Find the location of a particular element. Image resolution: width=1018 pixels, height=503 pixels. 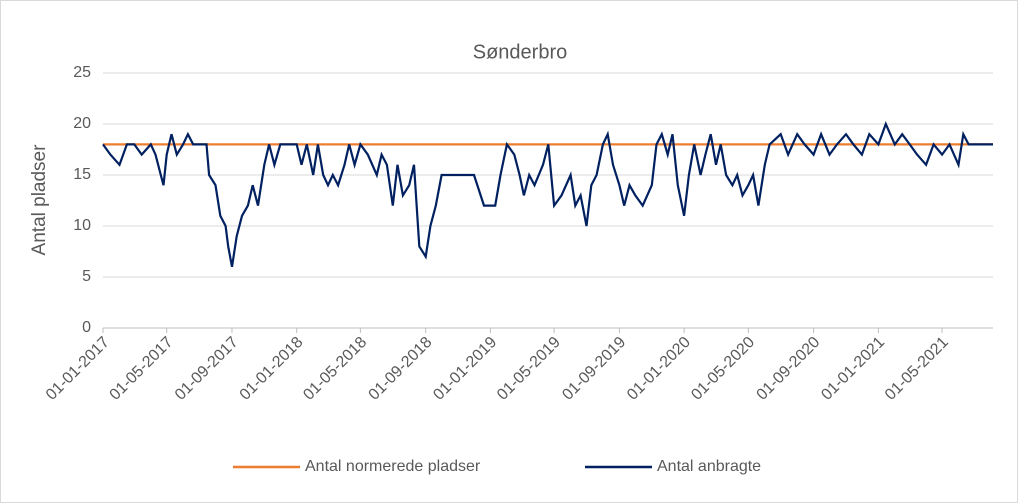

chart-title: Sønderbro is located at coordinates (520, 52).